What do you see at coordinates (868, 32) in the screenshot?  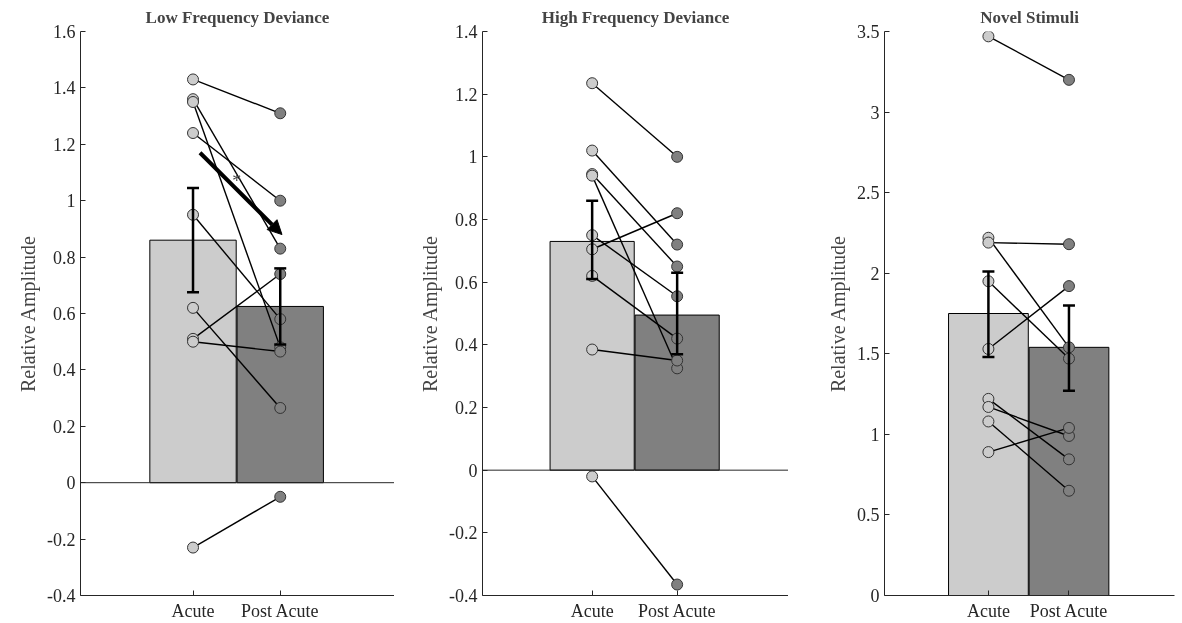 I see `y-tick-label: 3.5` at bounding box center [868, 32].